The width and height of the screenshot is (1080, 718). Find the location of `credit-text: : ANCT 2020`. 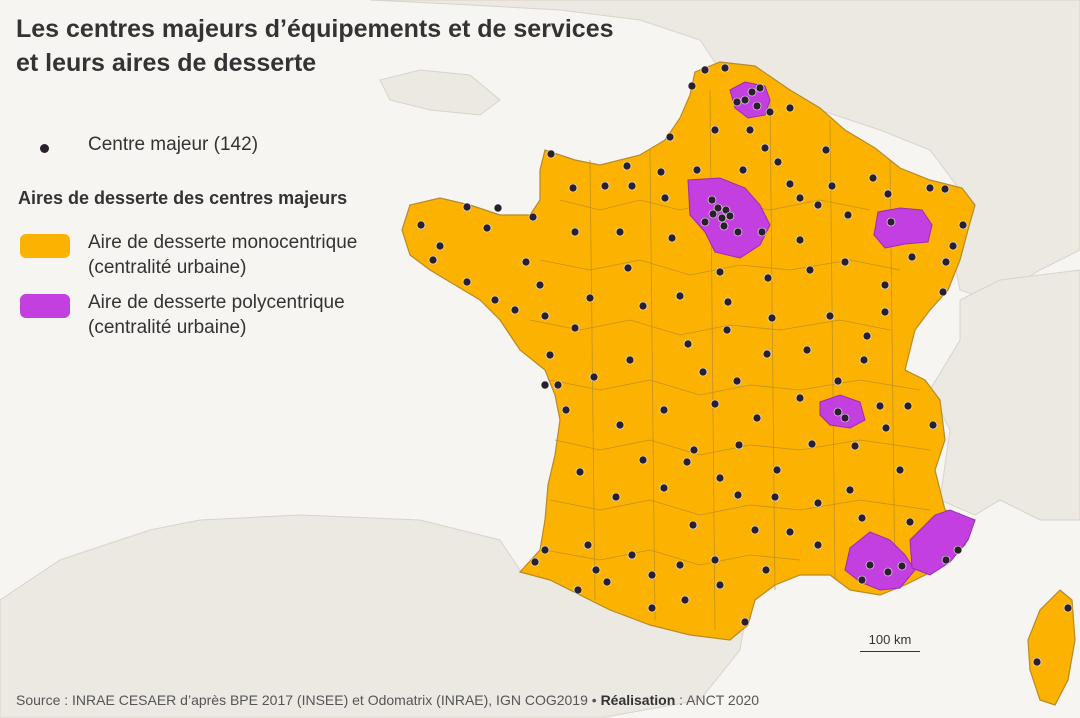

credit-text: : ANCT 2020 is located at coordinates (717, 700).